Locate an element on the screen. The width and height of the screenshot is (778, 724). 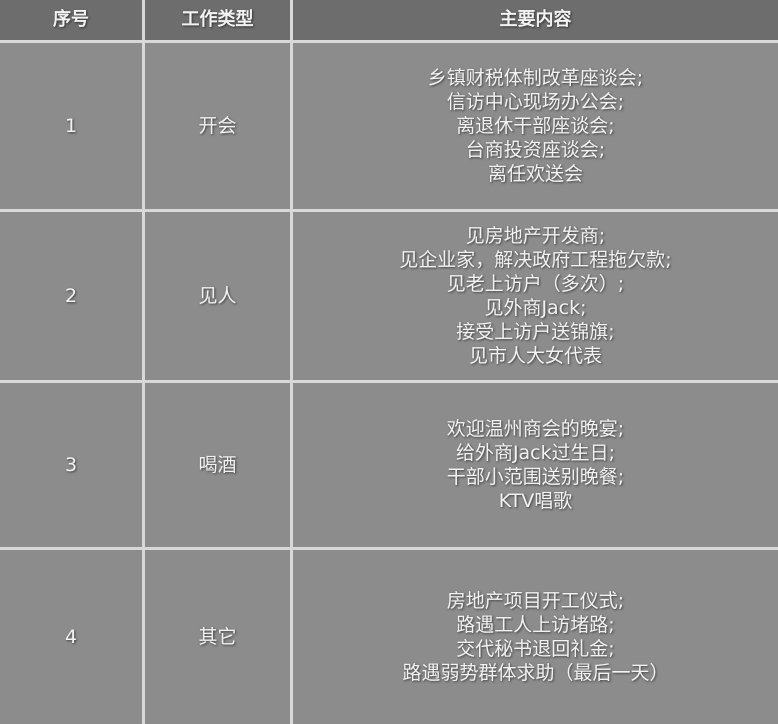
content-item: 乡镇财税体制改革座谈会; is located at coordinates (535, 78).